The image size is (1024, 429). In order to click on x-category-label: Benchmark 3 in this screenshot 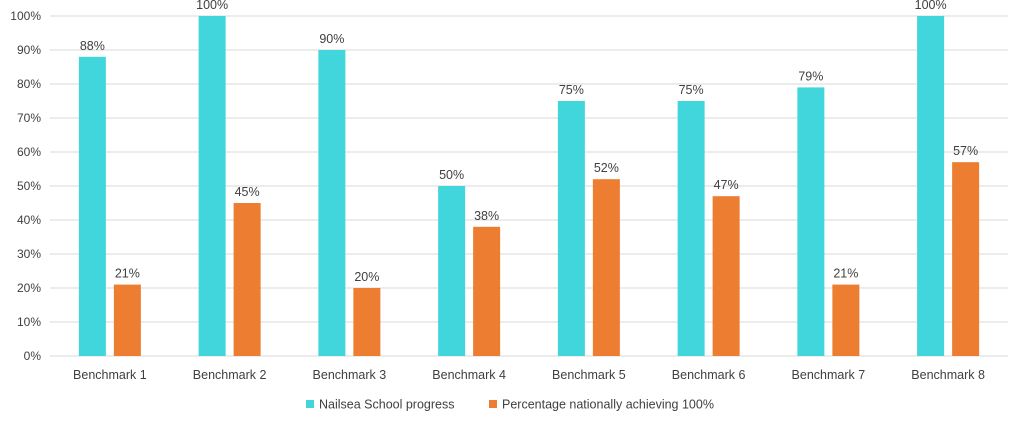, I will do `click(350, 375)`.